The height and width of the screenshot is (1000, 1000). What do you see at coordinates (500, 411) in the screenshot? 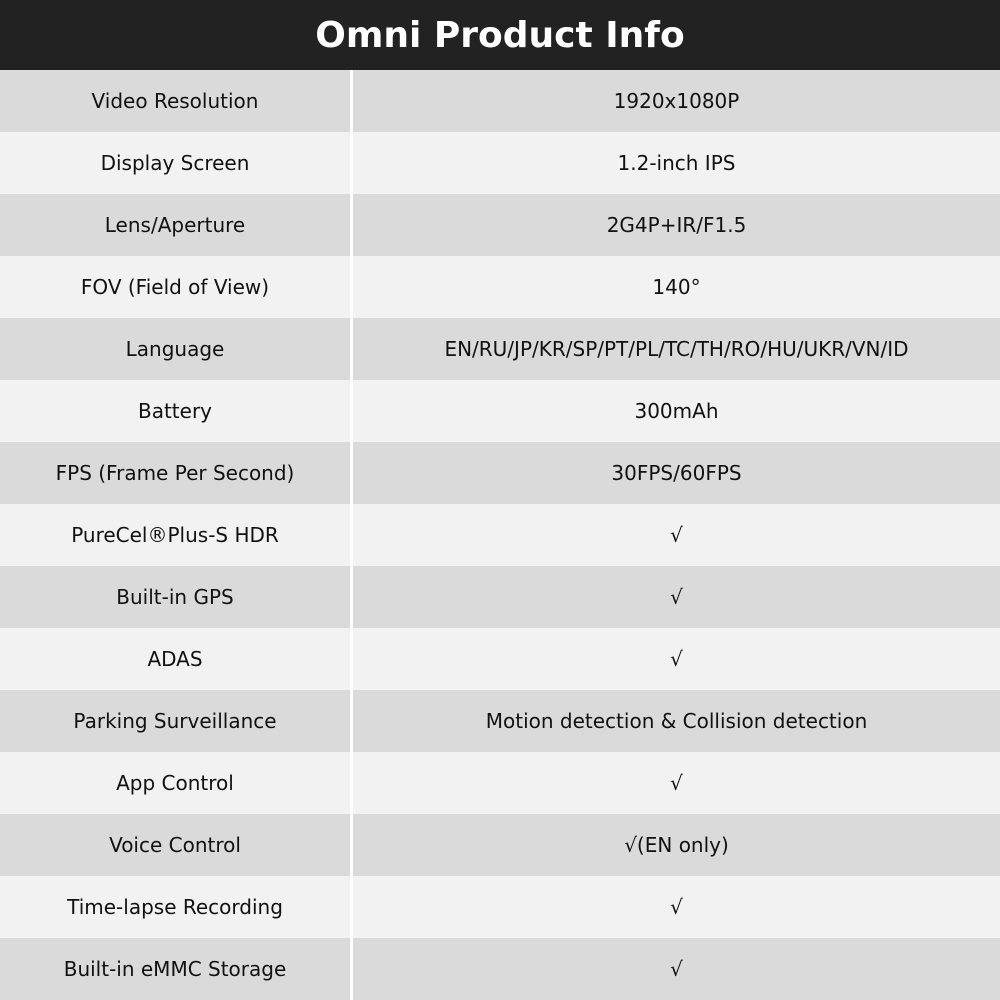
I see `table-row: Battery 300mAh` at bounding box center [500, 411].